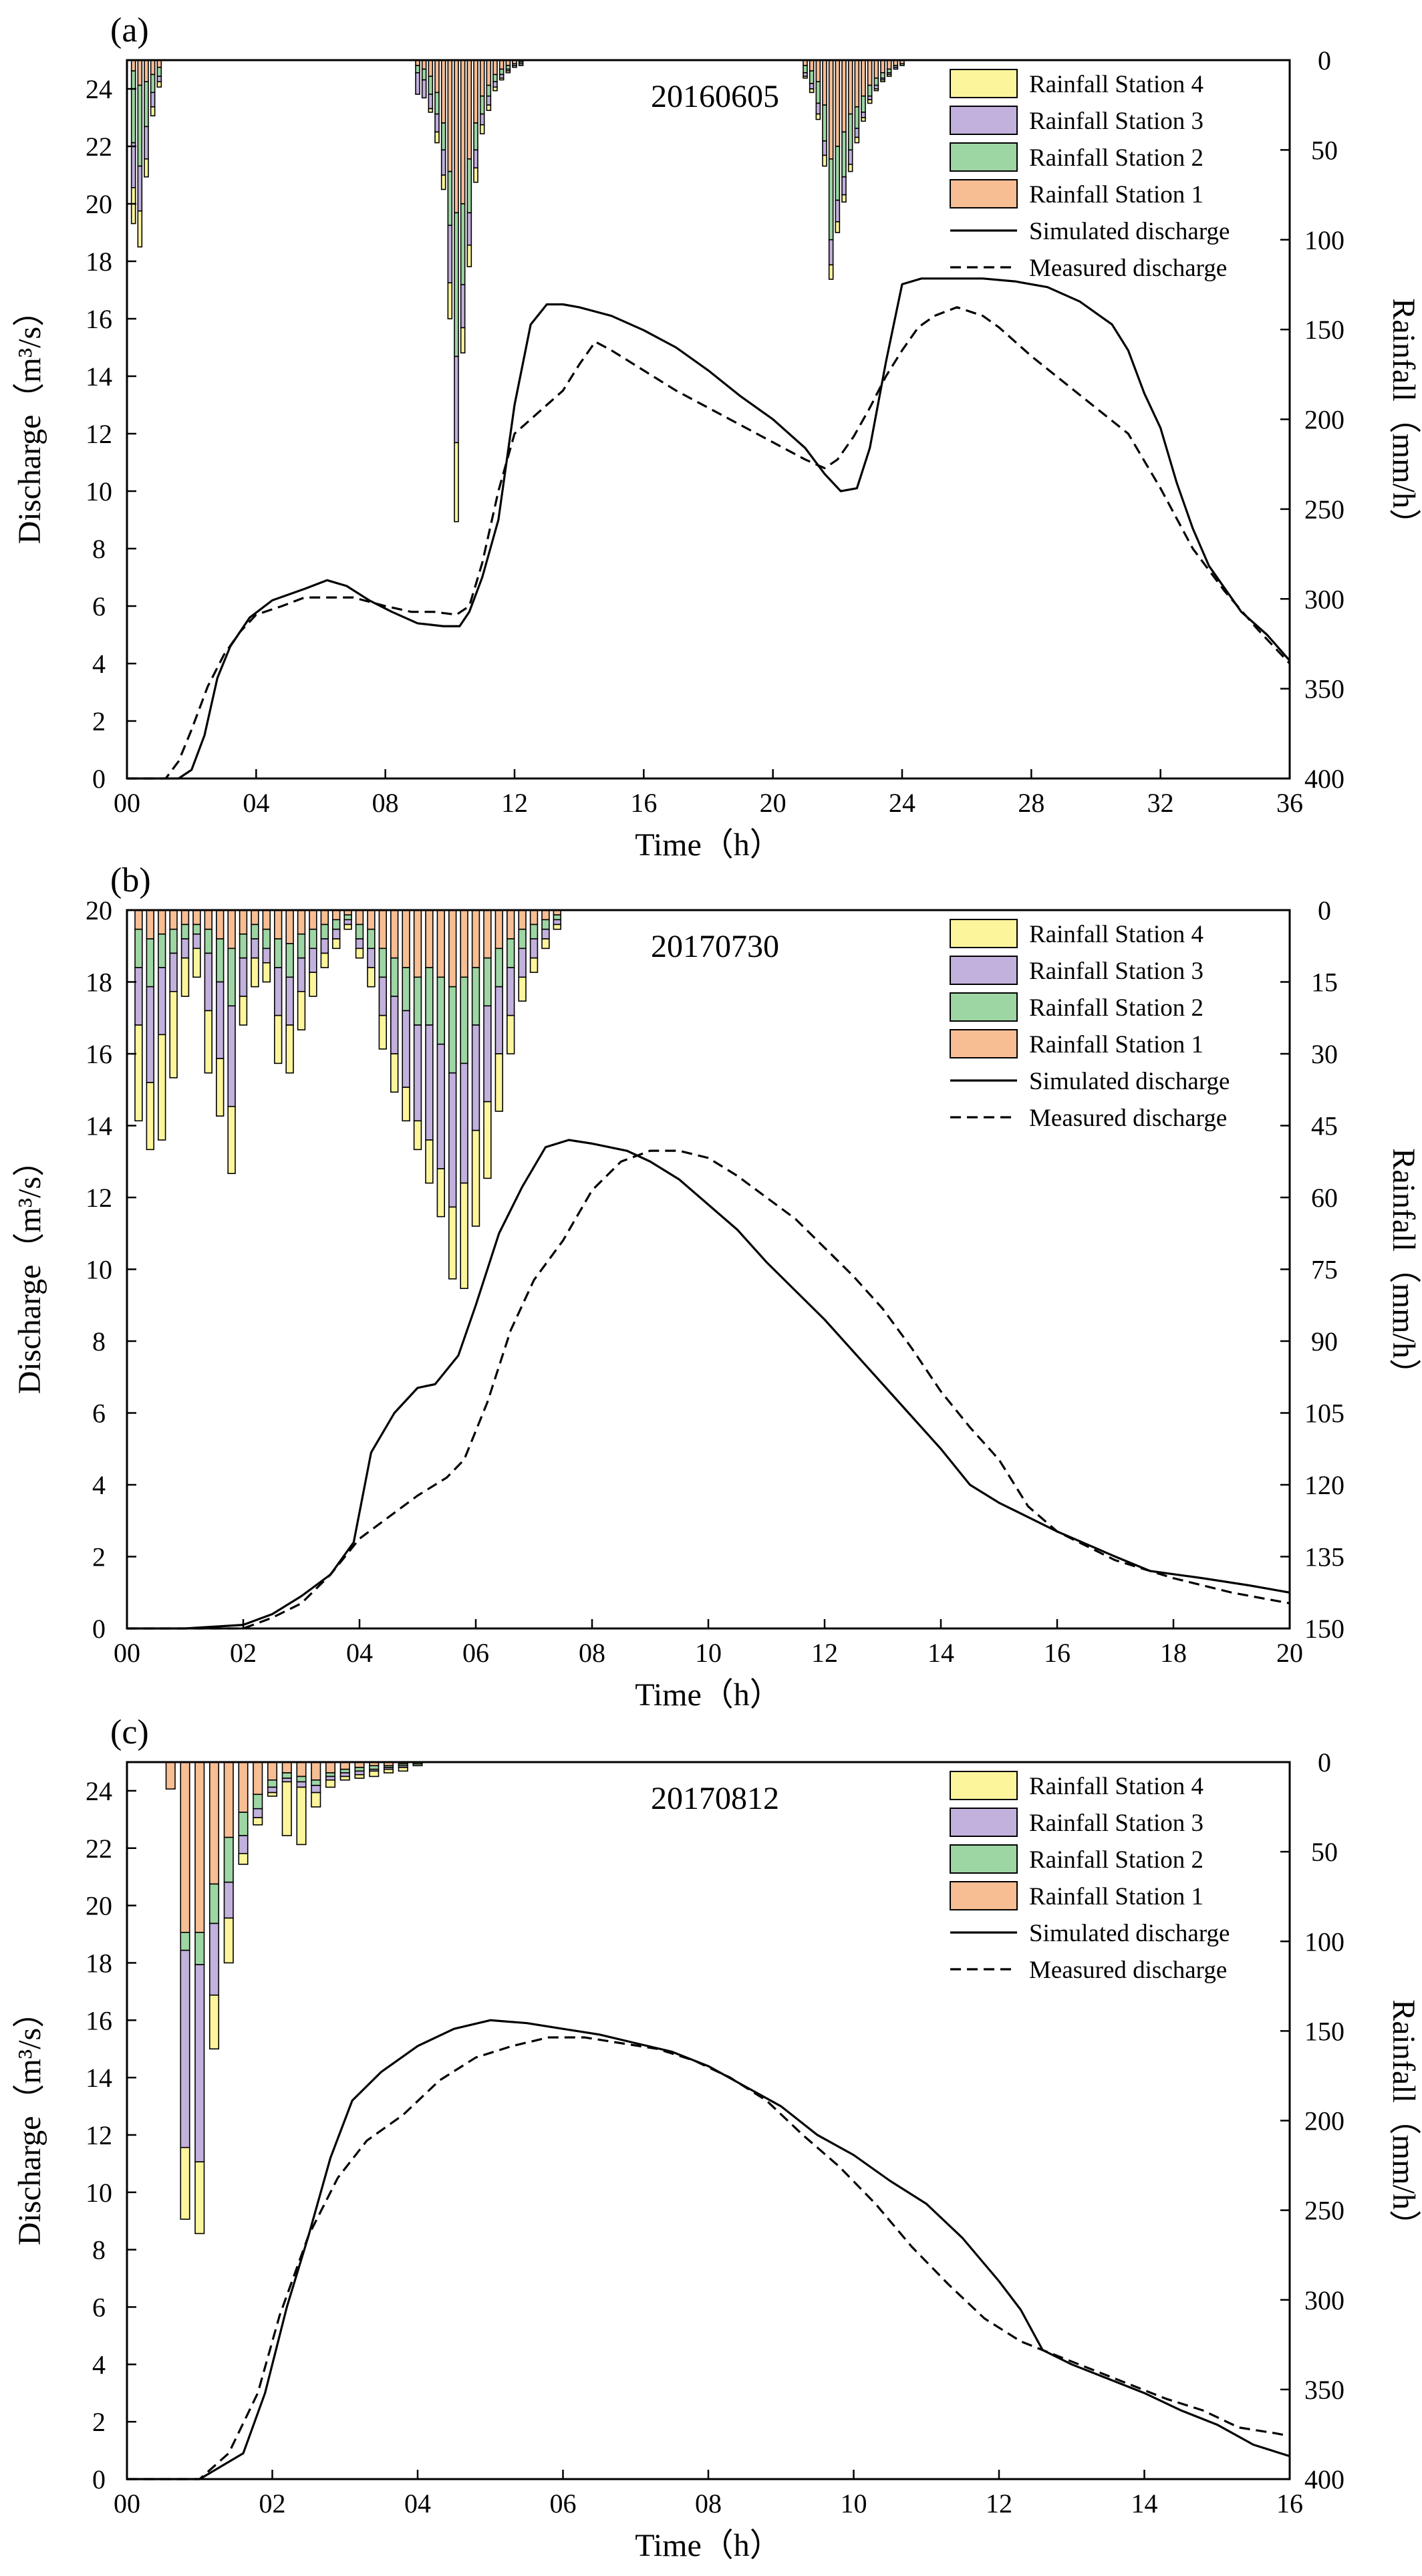 The width and height of the screenshot is (1422, 2576). I want to click on y-left-tick-label: 12, so click(99, 2135).